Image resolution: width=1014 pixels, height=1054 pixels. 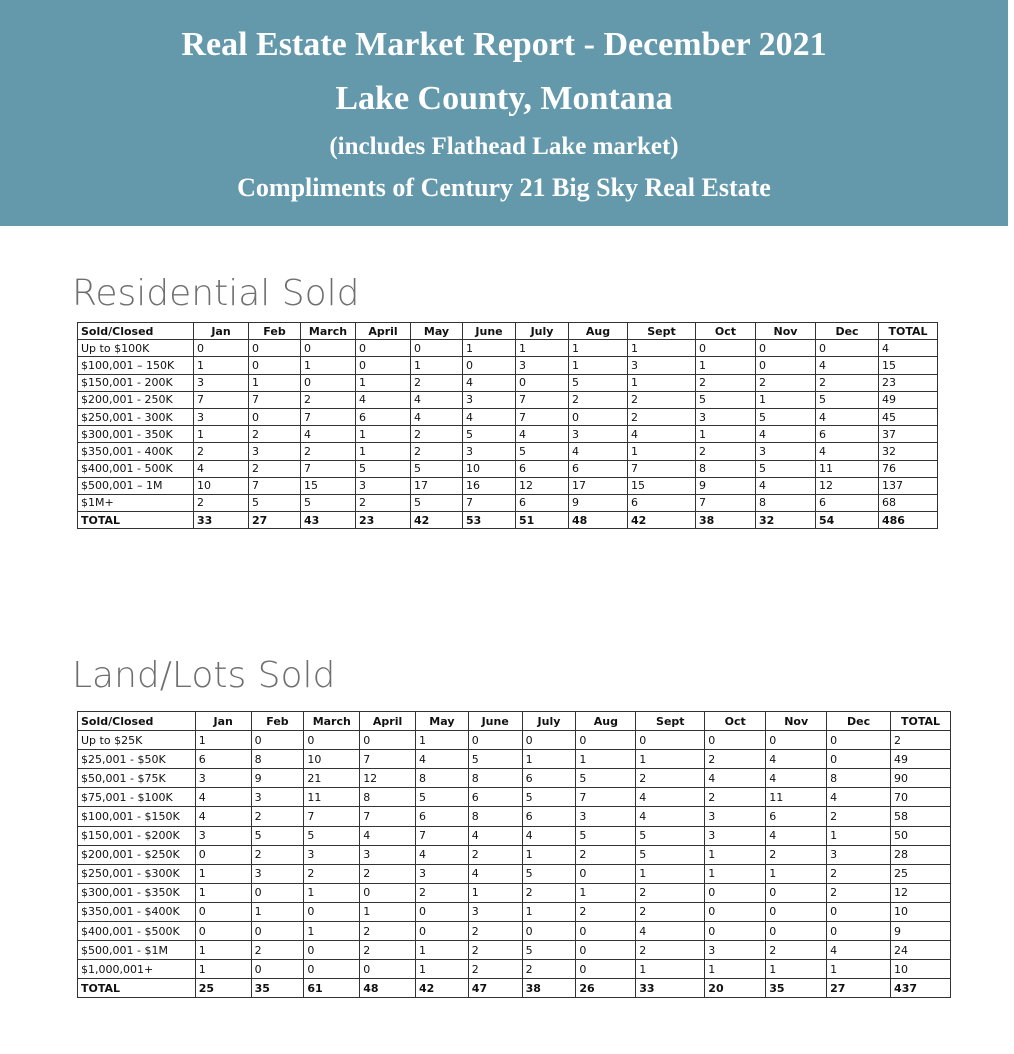 I want to click on cell: Sept, so click(x=670, y=721).